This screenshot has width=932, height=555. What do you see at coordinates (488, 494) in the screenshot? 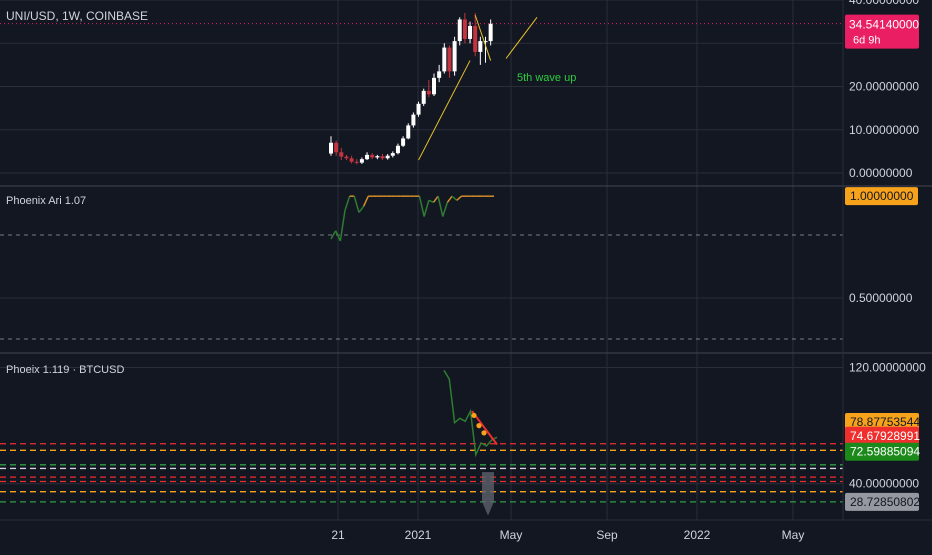
I see `down-arrow-marker` at bounding box center [488, 494].